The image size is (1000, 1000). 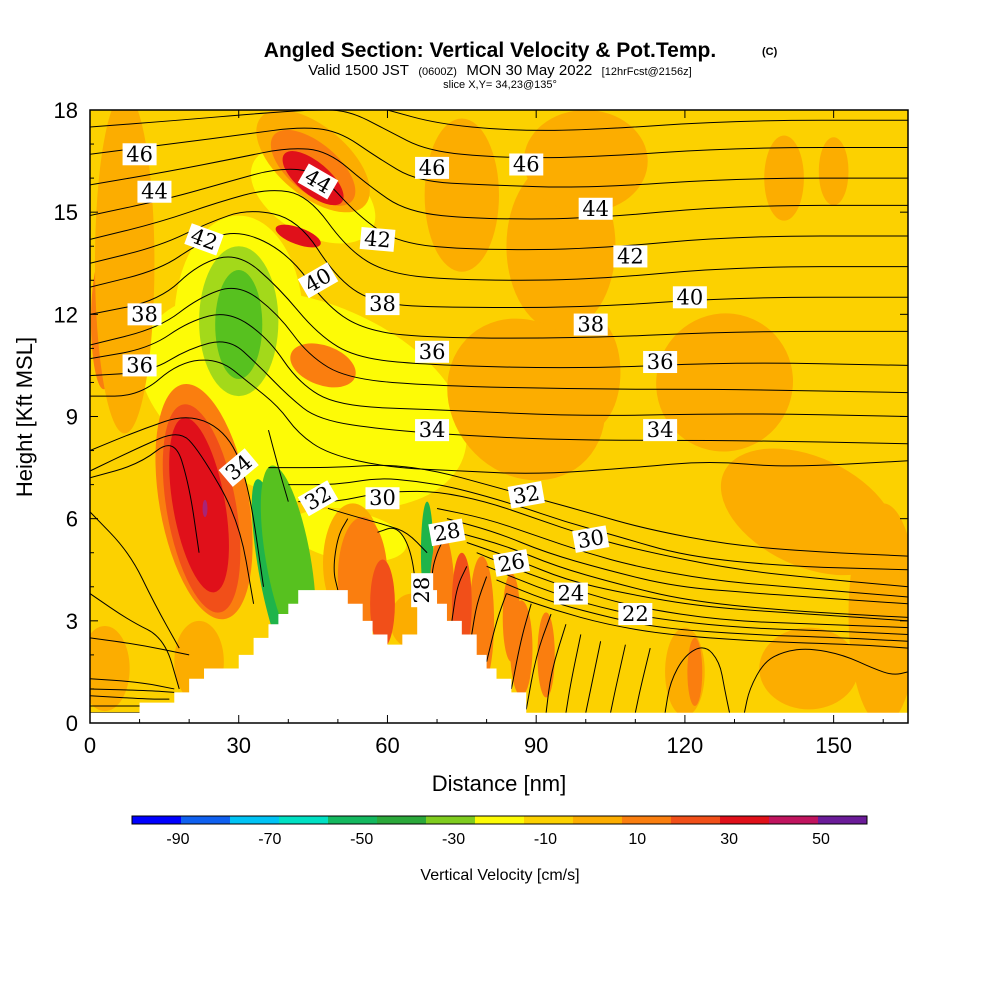 I want to click on contour-label: 36, so click(x=660, y=362).